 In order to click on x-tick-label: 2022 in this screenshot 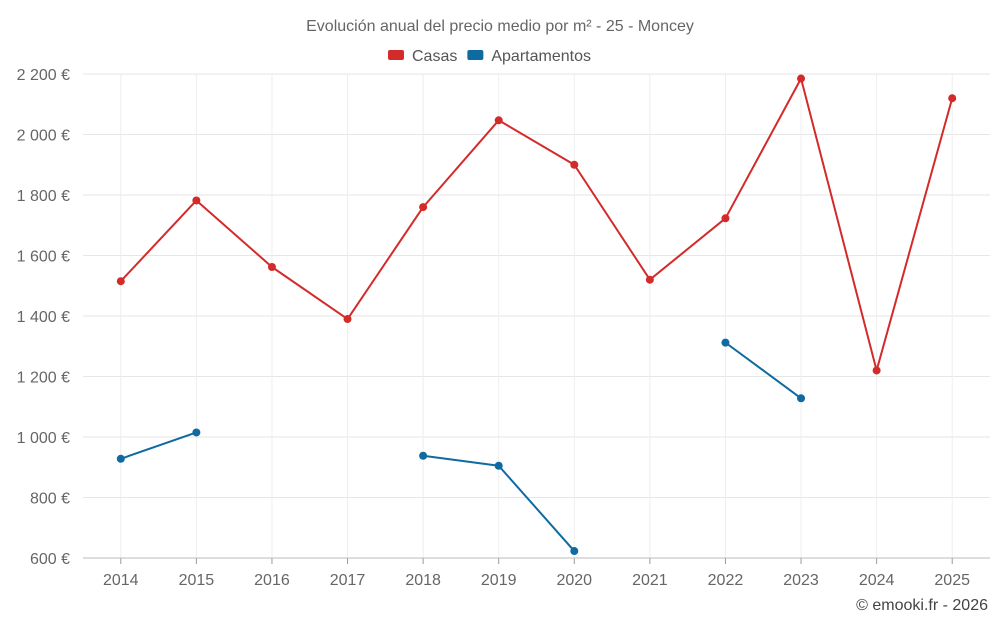, I will do `click(726, 580)`.